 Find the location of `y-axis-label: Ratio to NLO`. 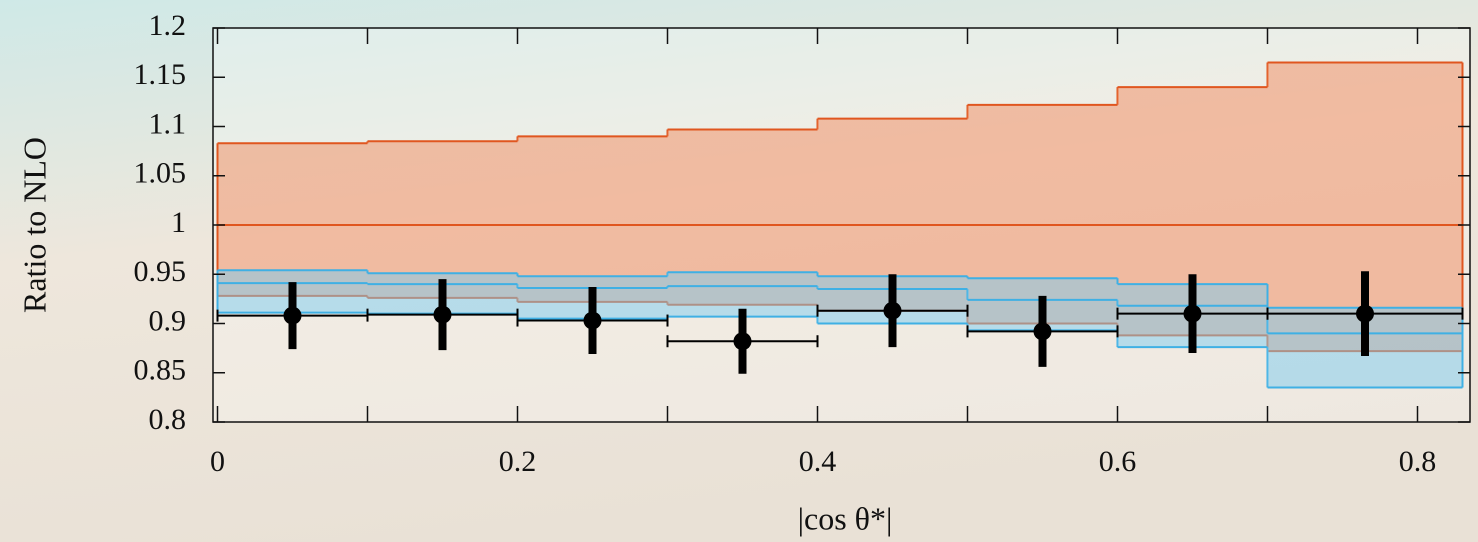

y-axis-label: Ratio to NLO is located at coordinates (34, 225).